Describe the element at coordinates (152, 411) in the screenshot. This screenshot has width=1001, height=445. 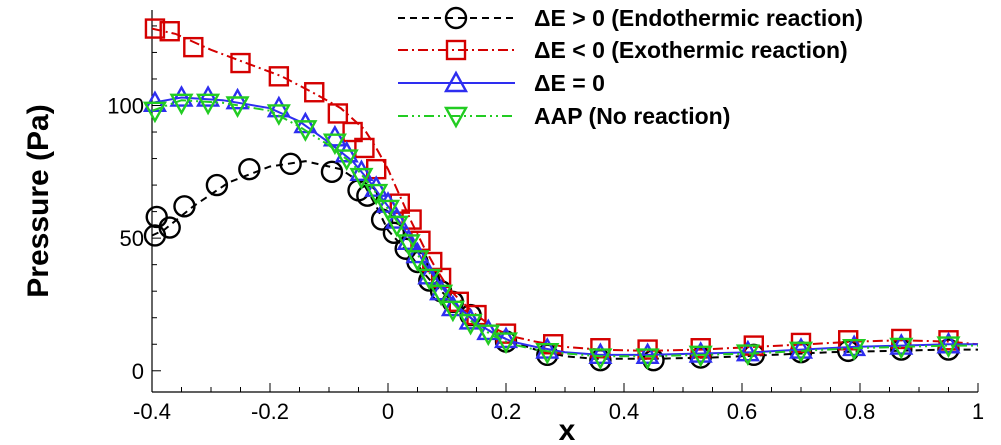
I see `x-tick-label: -0.4` at that location.